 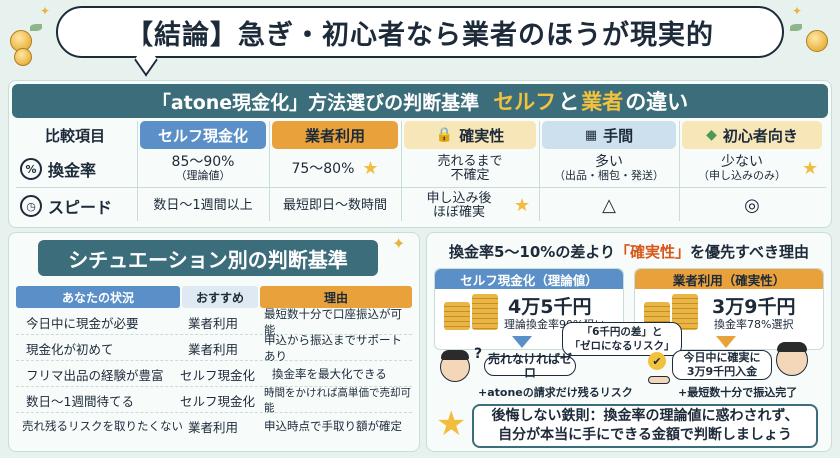 What do you see at coordinates (98, 297) in the screenshot?
I see `situation-head-status: あなたの状況` at bounding box center [98, 297].